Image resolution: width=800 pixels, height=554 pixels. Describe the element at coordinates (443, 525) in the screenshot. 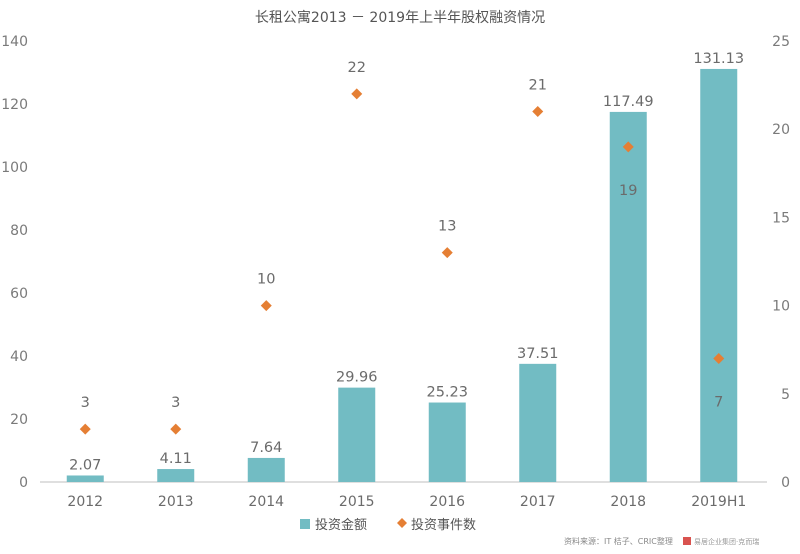

I see `legend-label-diamond: 投资事件数` at that location.